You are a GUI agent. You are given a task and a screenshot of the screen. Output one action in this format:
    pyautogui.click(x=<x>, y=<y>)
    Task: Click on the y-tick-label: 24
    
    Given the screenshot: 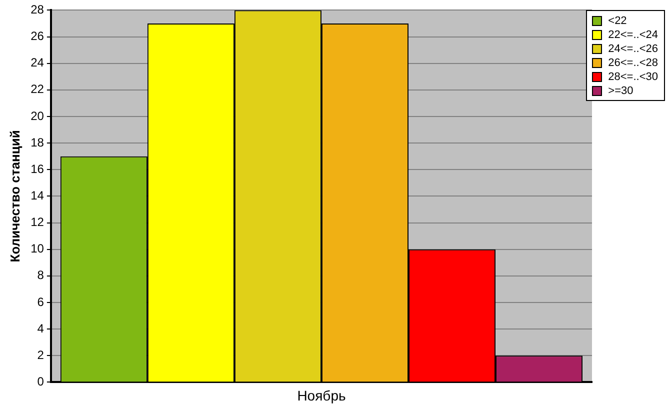 What is the action you would take?
    pyautogui.click(x=37, y=63)
    